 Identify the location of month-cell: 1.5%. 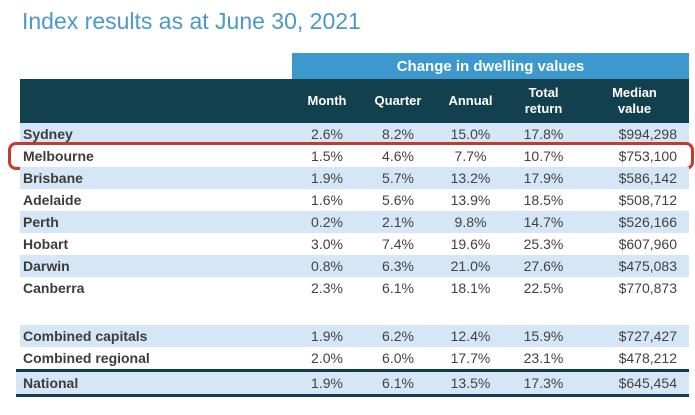
(327, 156).